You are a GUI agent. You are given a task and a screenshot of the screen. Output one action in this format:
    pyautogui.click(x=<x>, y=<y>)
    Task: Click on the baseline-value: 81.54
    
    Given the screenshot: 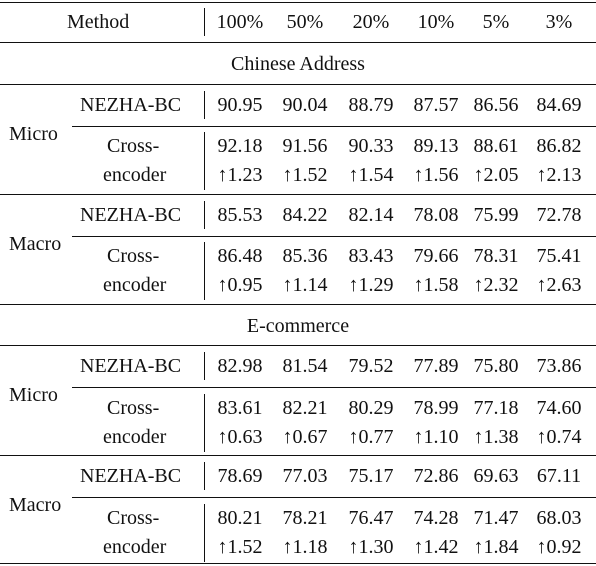 What is the action you would take?
    pyautogui.click(x=305, y=366)
    